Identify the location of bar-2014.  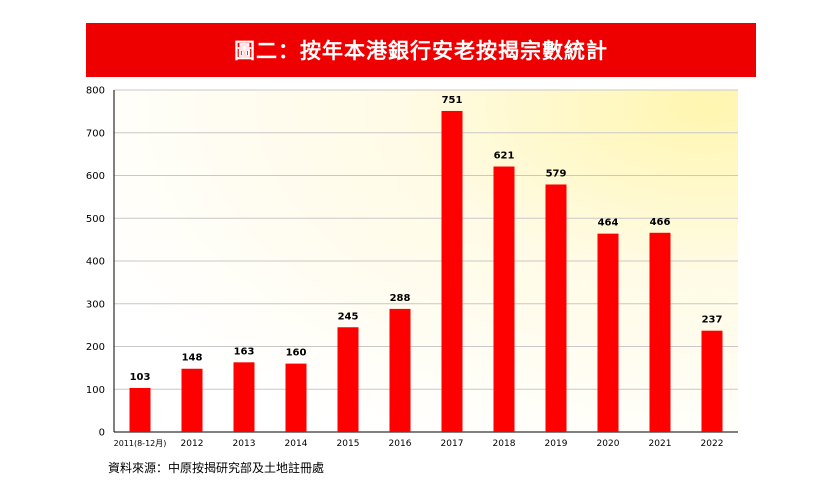
(296, 397).